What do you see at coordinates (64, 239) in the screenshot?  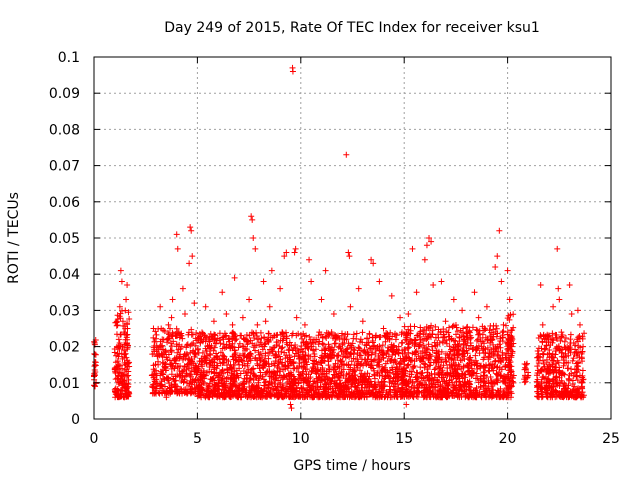 I see `y-tick-label: 0.05` at bounding box center [64, 239].